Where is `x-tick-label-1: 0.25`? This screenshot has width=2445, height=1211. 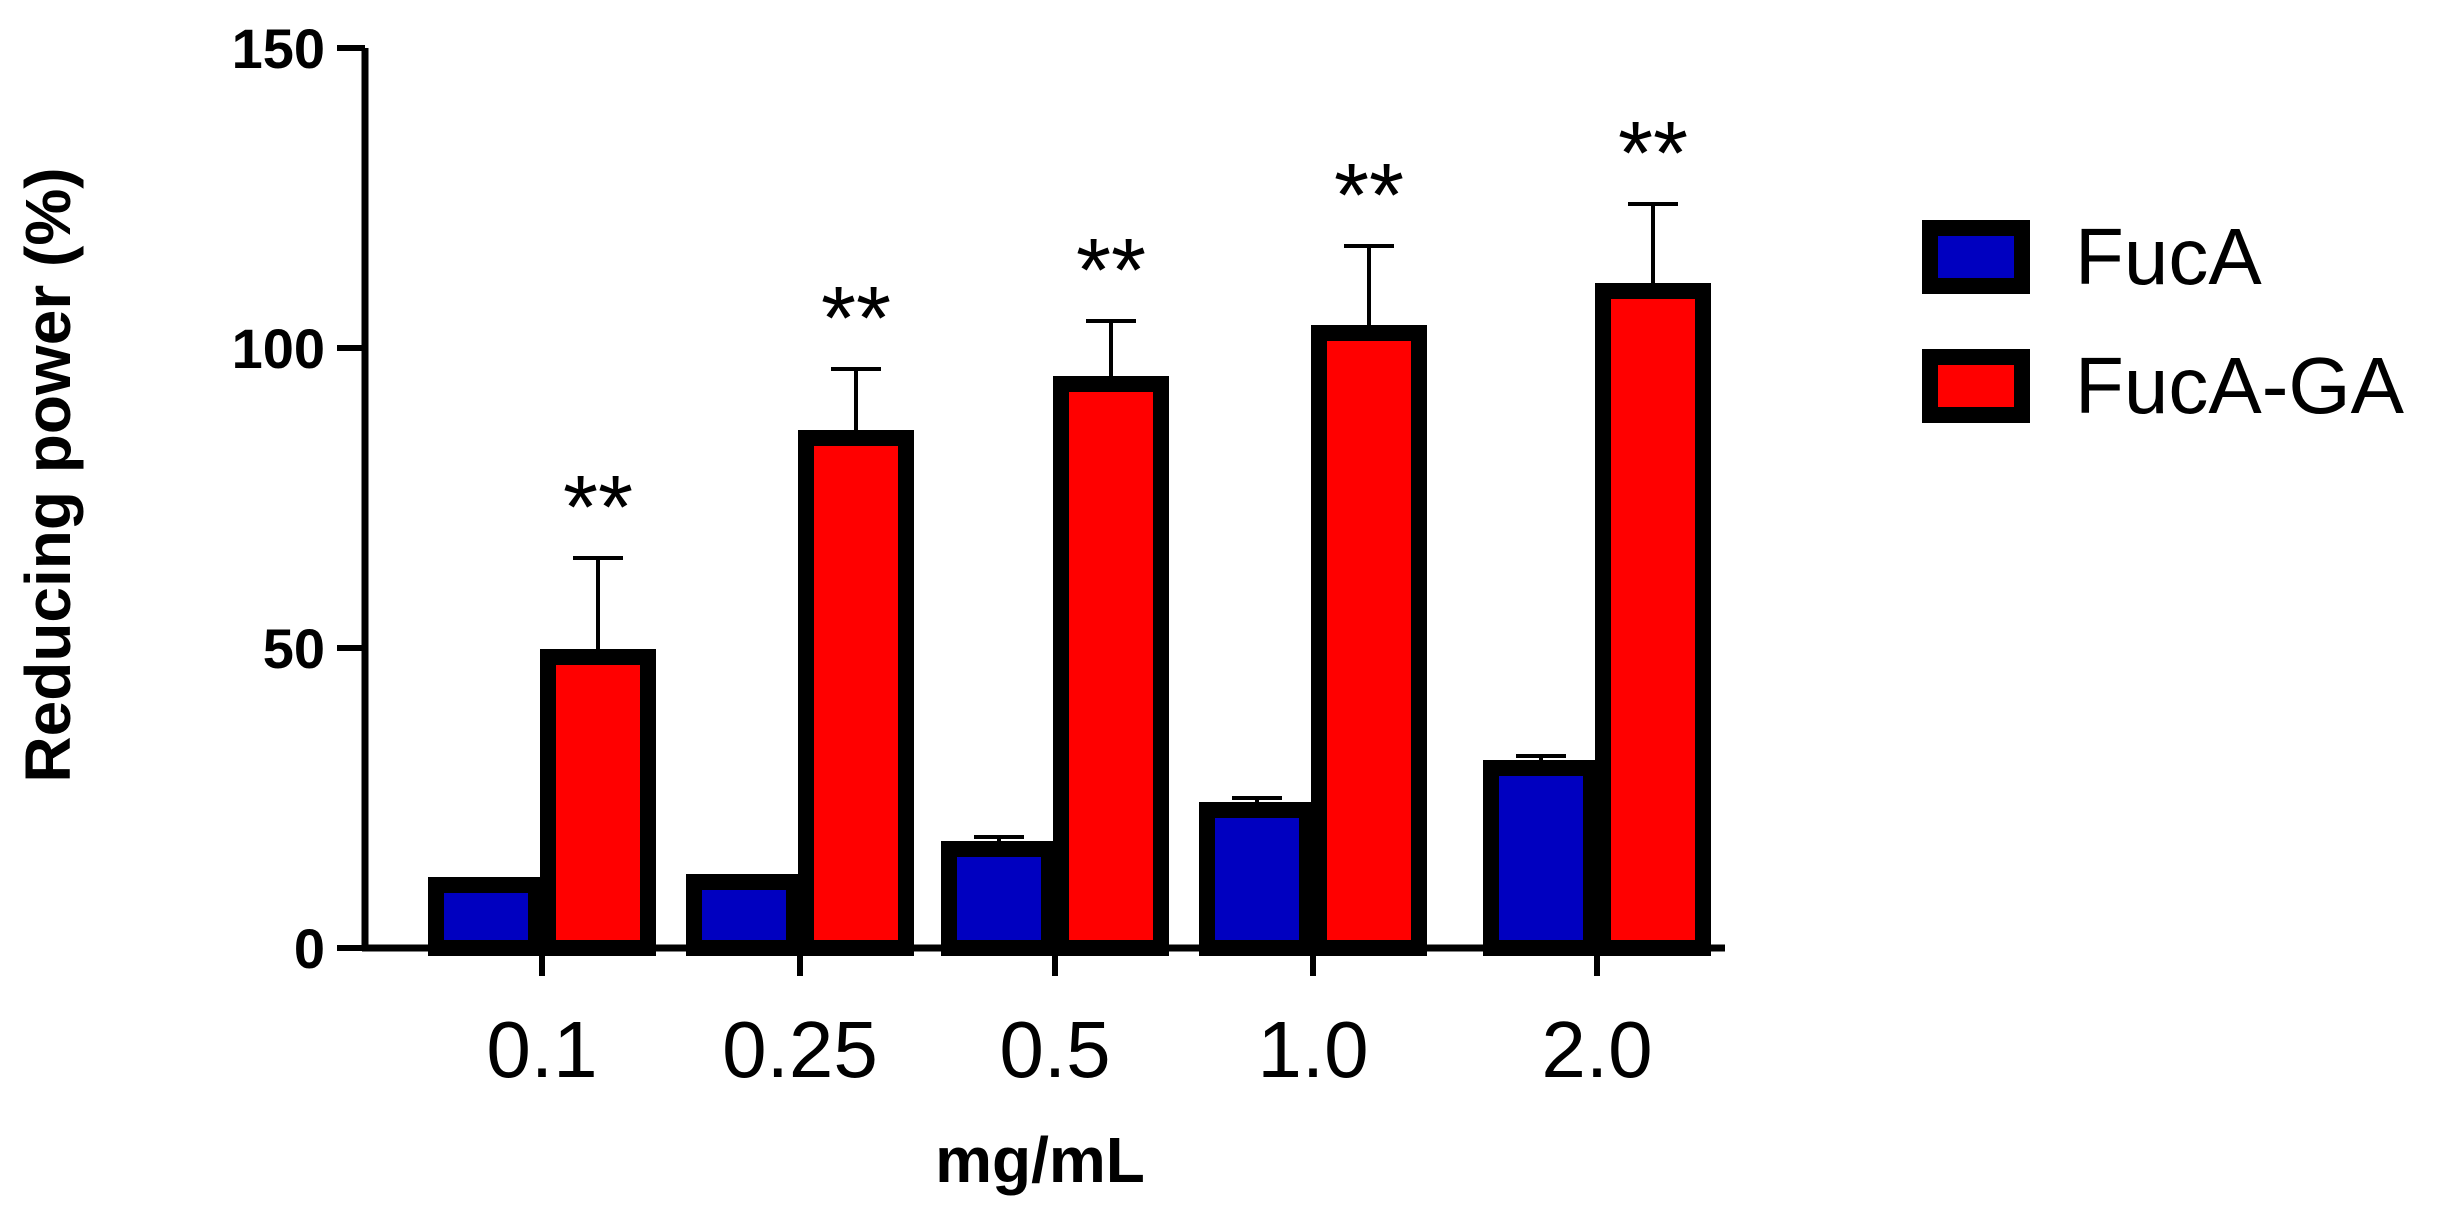 x-tick-label-1: 0.25 is located at coordinates (800, 1049).